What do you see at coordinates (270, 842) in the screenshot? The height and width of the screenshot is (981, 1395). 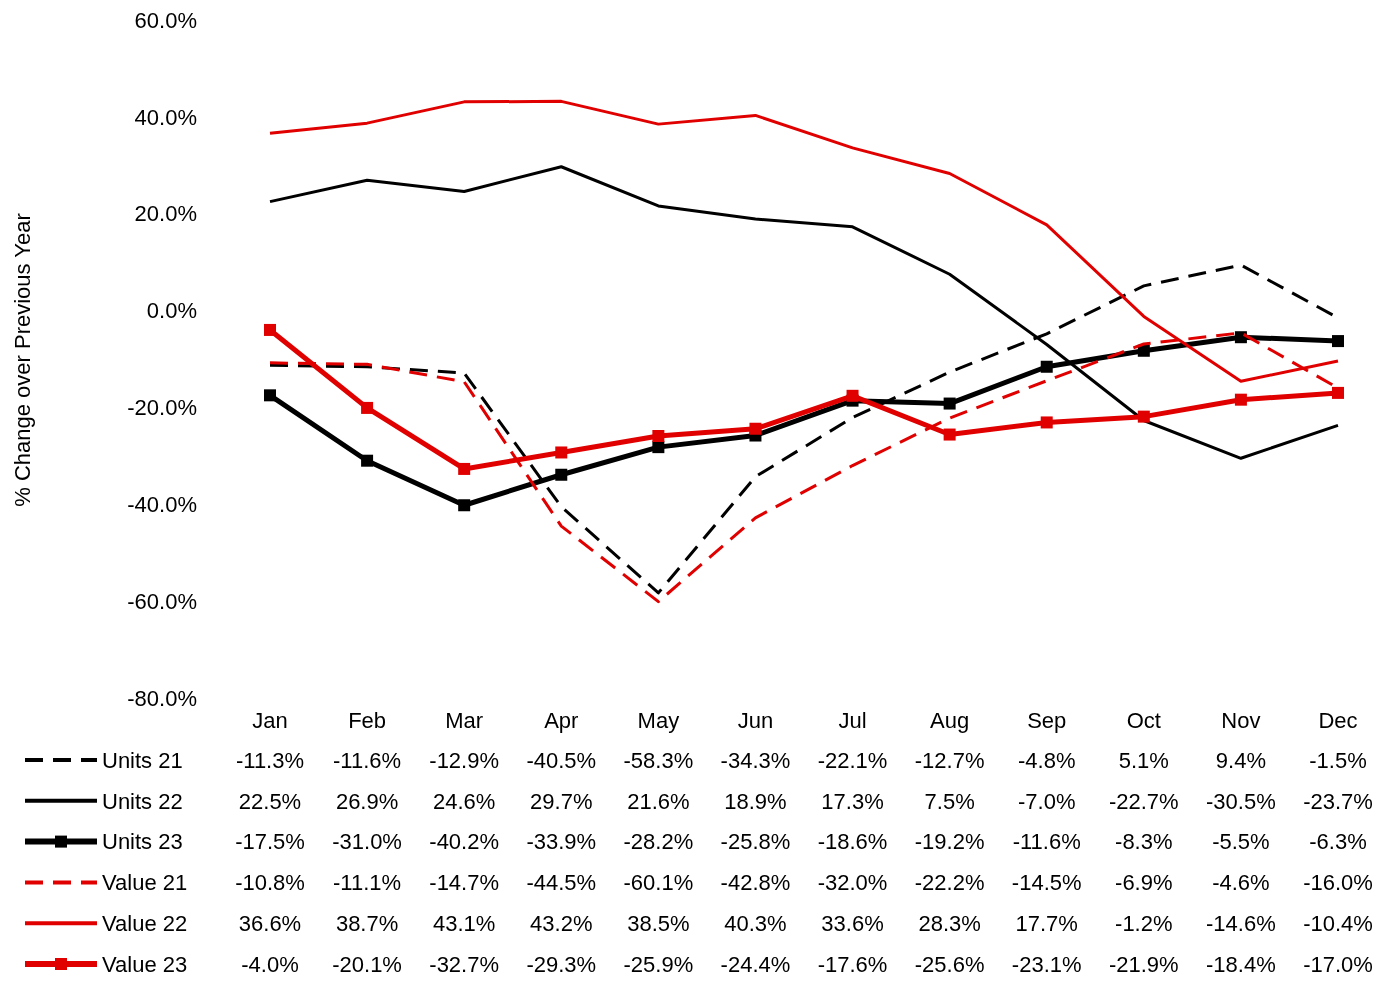 I see `data-label: -17.5%` at bounding box center [270, 842].